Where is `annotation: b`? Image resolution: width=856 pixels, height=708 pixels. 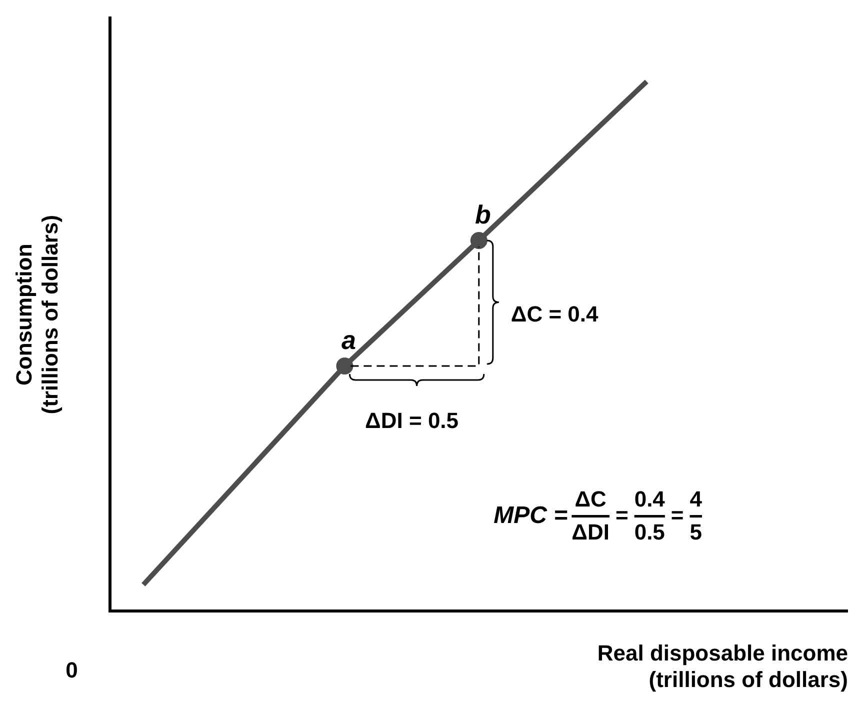
annotation: b is located at coordinates (482, 215).